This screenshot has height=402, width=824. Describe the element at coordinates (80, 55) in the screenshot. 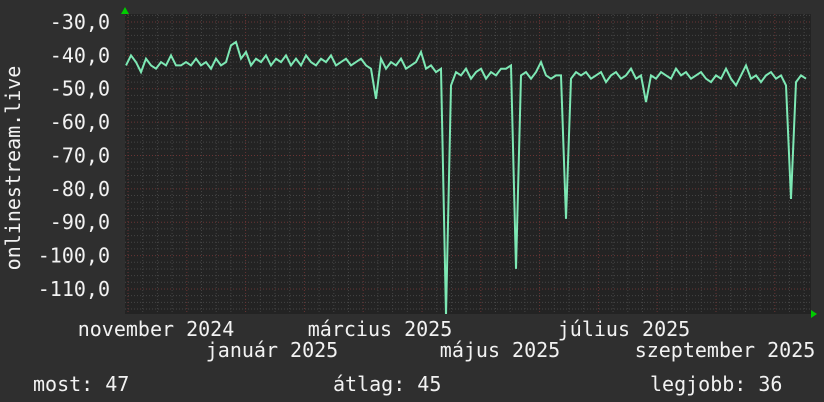

I see `y-tick-label: -40,0` at that location.